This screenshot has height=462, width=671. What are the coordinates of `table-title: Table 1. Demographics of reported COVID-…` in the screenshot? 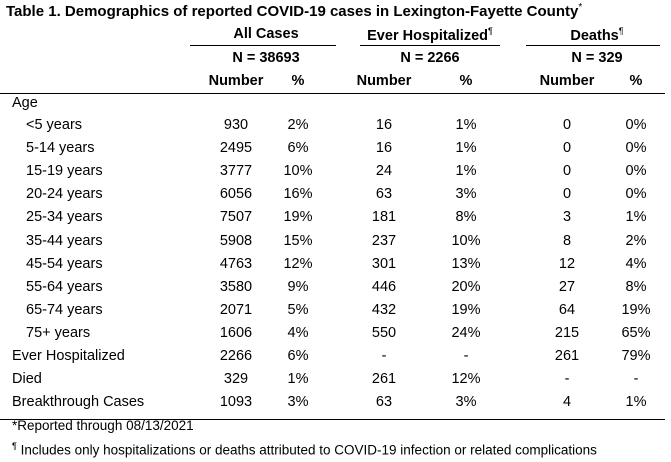 It's located at (294, 11).